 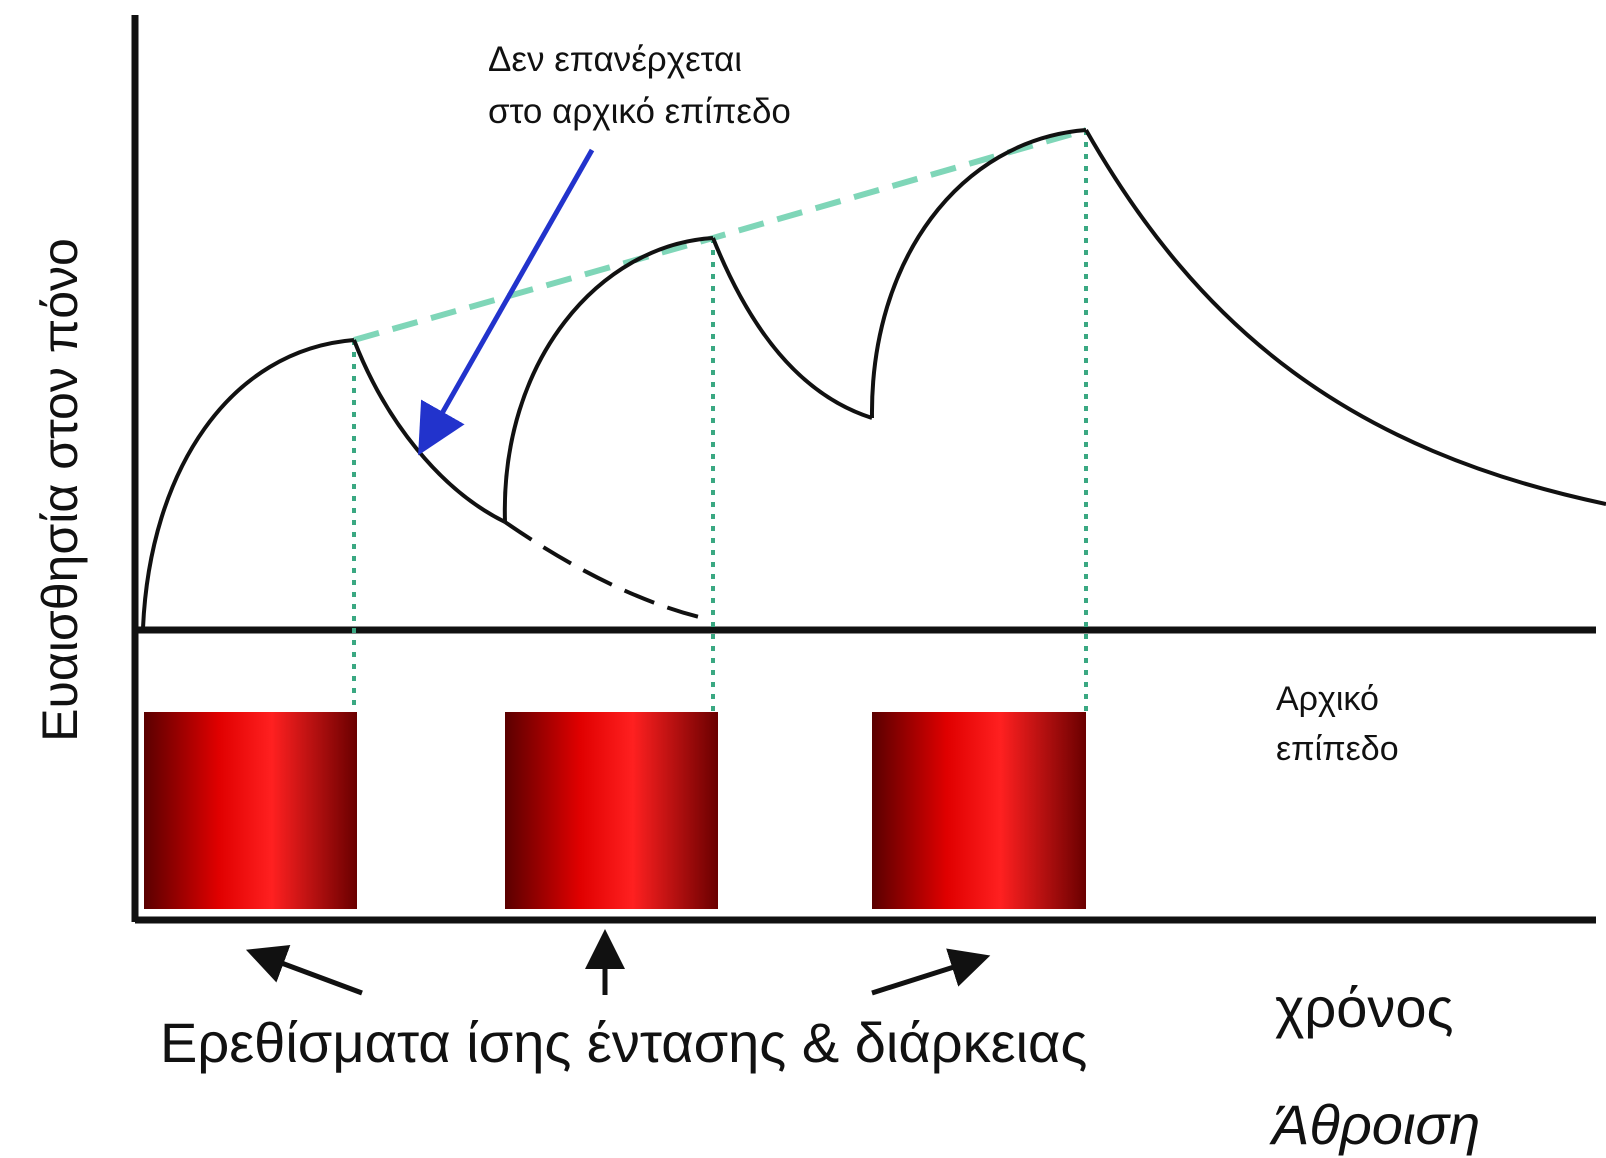 I want to click on time-axis-label: χρόνος, so click(x=1364, y=1007).